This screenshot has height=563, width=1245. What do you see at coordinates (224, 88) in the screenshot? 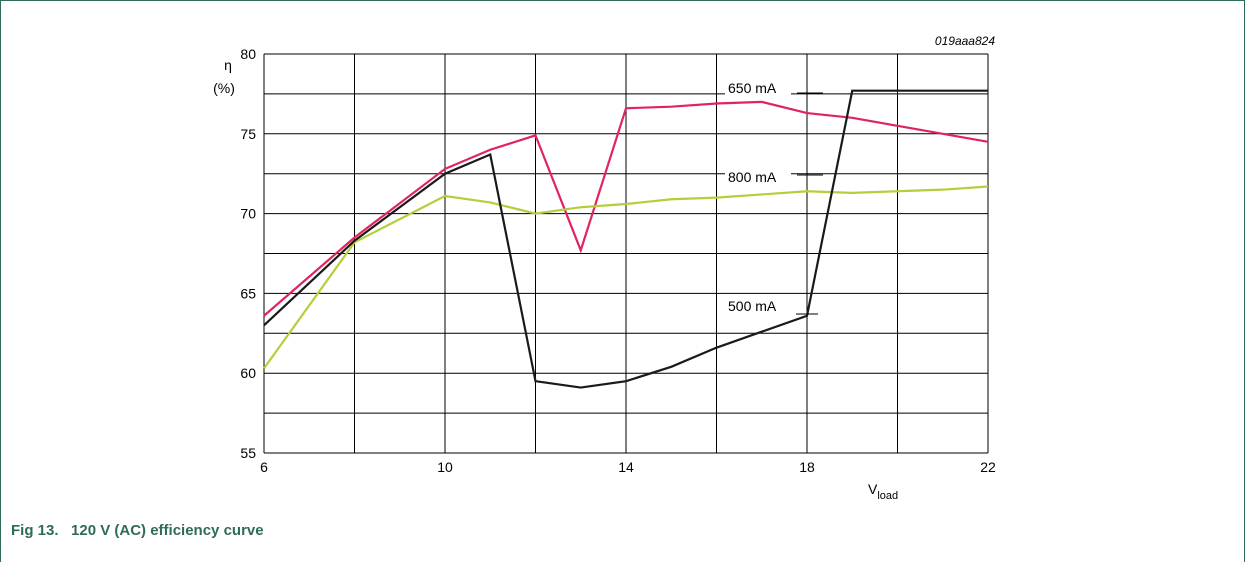
I see `y-axis-unit: (%)` at bounding box center [224, 88].